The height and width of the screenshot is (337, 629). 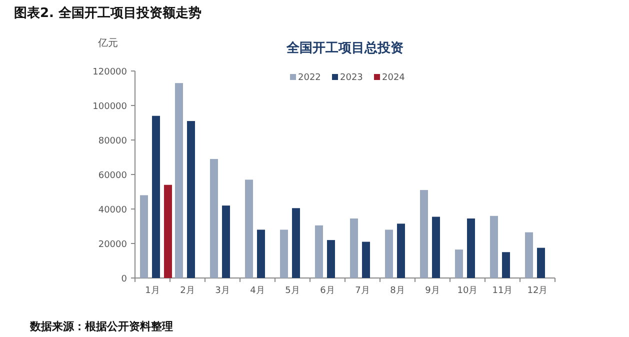 What do you see at coordinates (113, 245) in the screenshot?
I see `y-tick-label: 20000` at bounding box center [113, 245].